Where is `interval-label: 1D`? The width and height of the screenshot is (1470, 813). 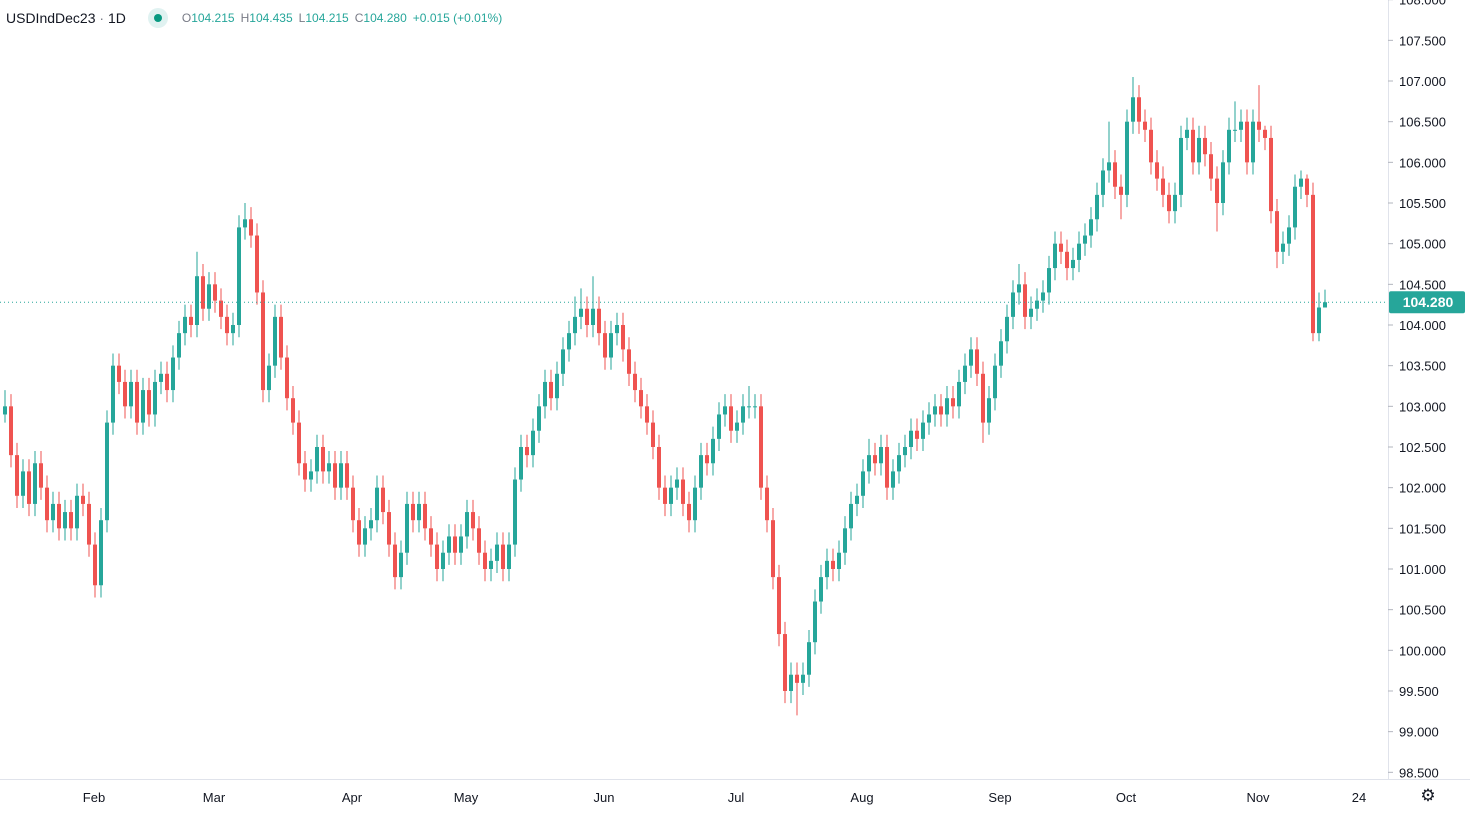 interval-label: 1D is located at coordinates (116, 18).